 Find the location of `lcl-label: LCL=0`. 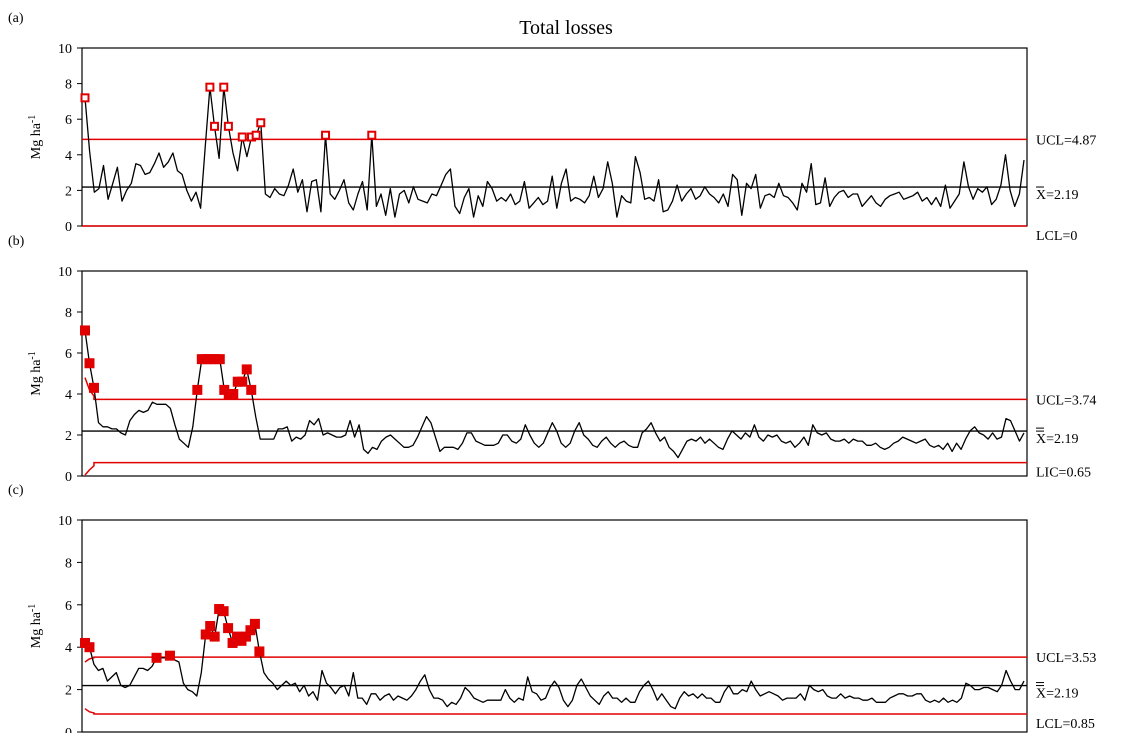

lcl-label: LCL=0 is located at coordinates (1056, 236).